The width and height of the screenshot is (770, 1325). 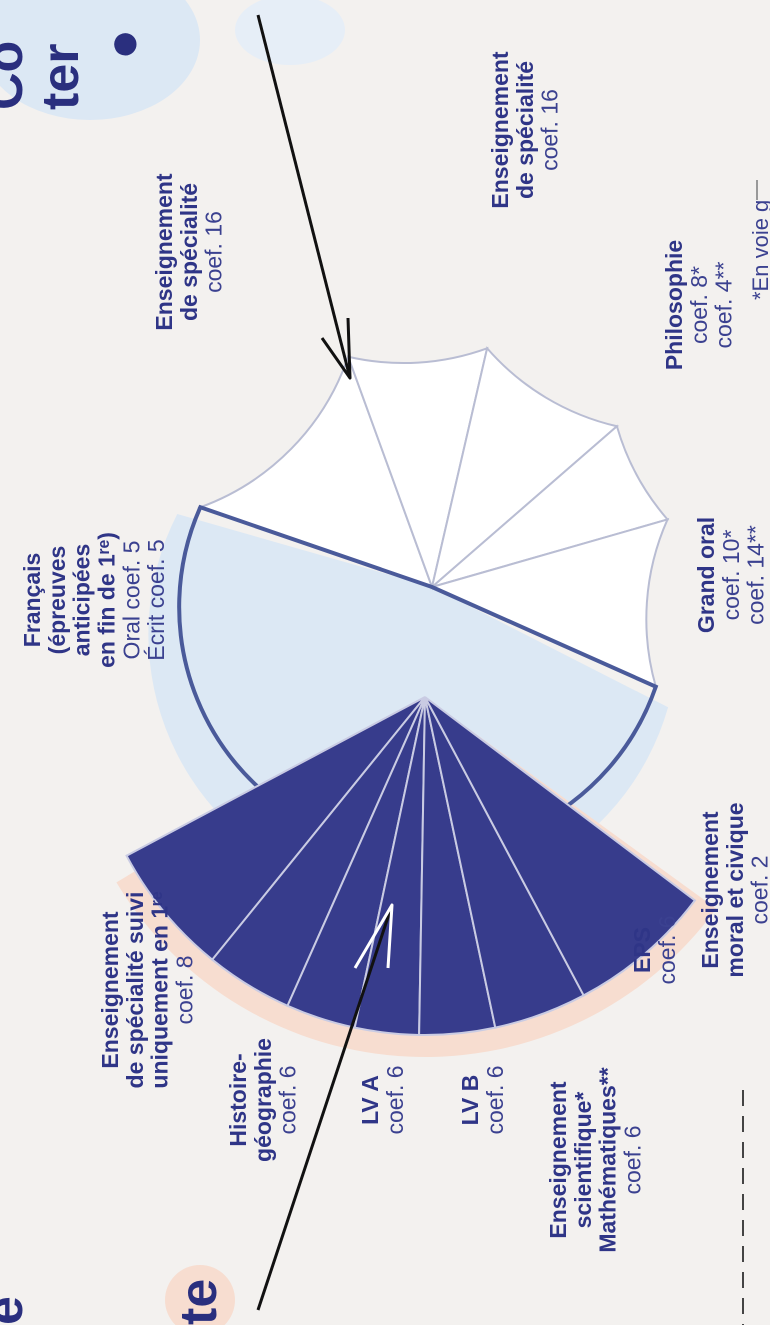 What do you see at coordinates (156, 599) in the screenshot?
I see `label-detail-line: Écrit coef. 5` at bounding box center [156, 599].